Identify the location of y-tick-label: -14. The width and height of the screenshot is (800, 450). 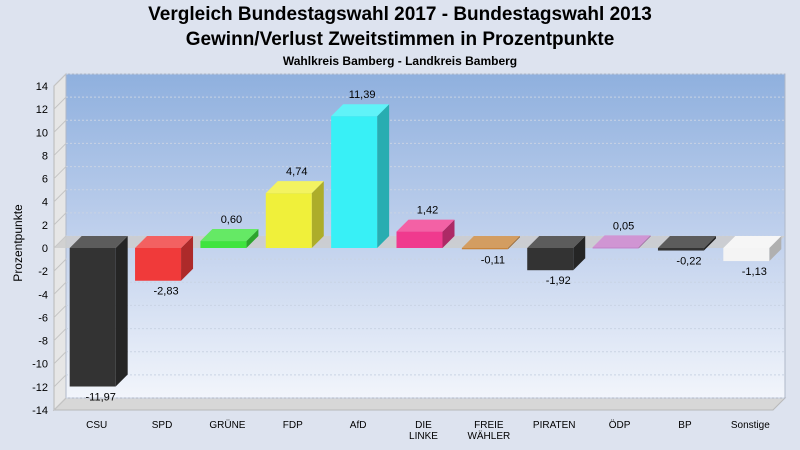
(40, 411).